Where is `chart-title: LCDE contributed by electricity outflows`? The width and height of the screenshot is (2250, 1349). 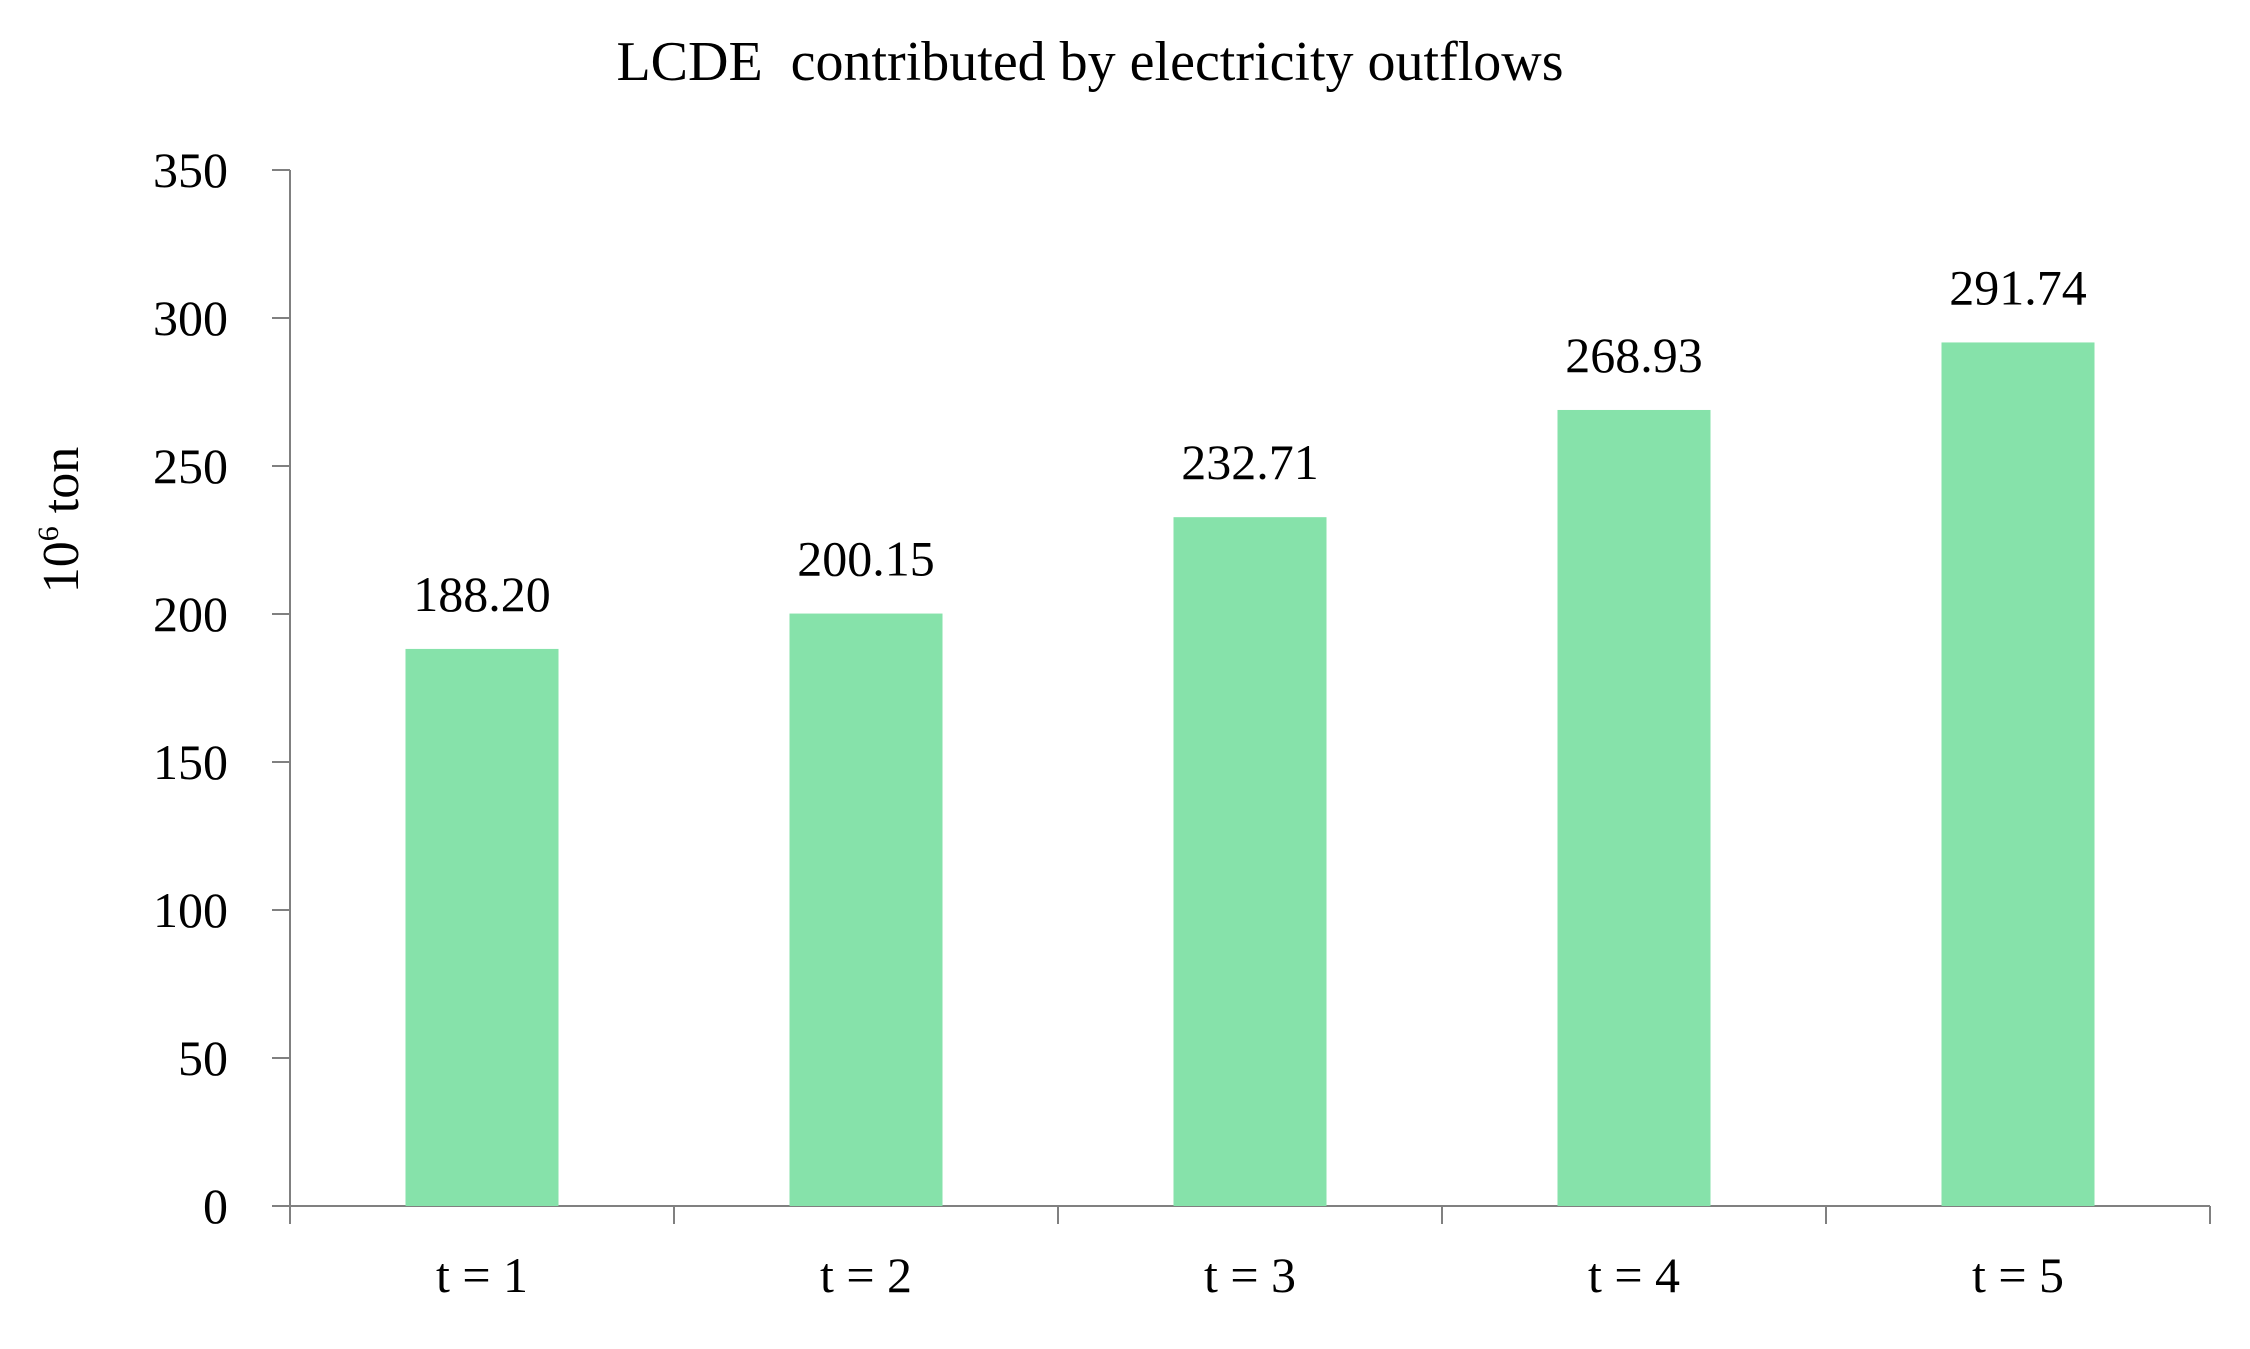
chart-title: LCDE contributed by electricity outflows is located at coordinates (1089, 62).